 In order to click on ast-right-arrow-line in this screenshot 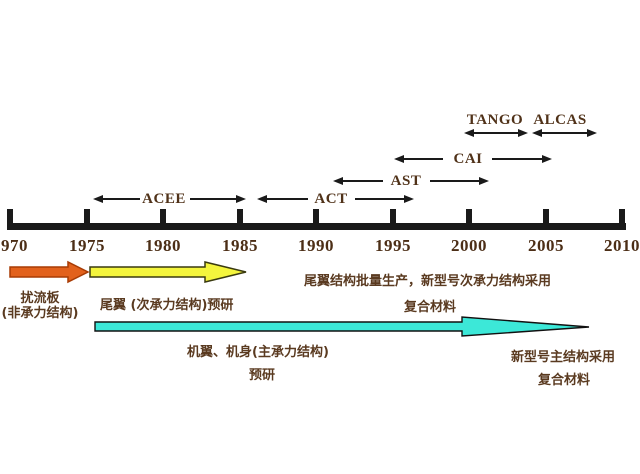, I will do `click(454, 181)`.